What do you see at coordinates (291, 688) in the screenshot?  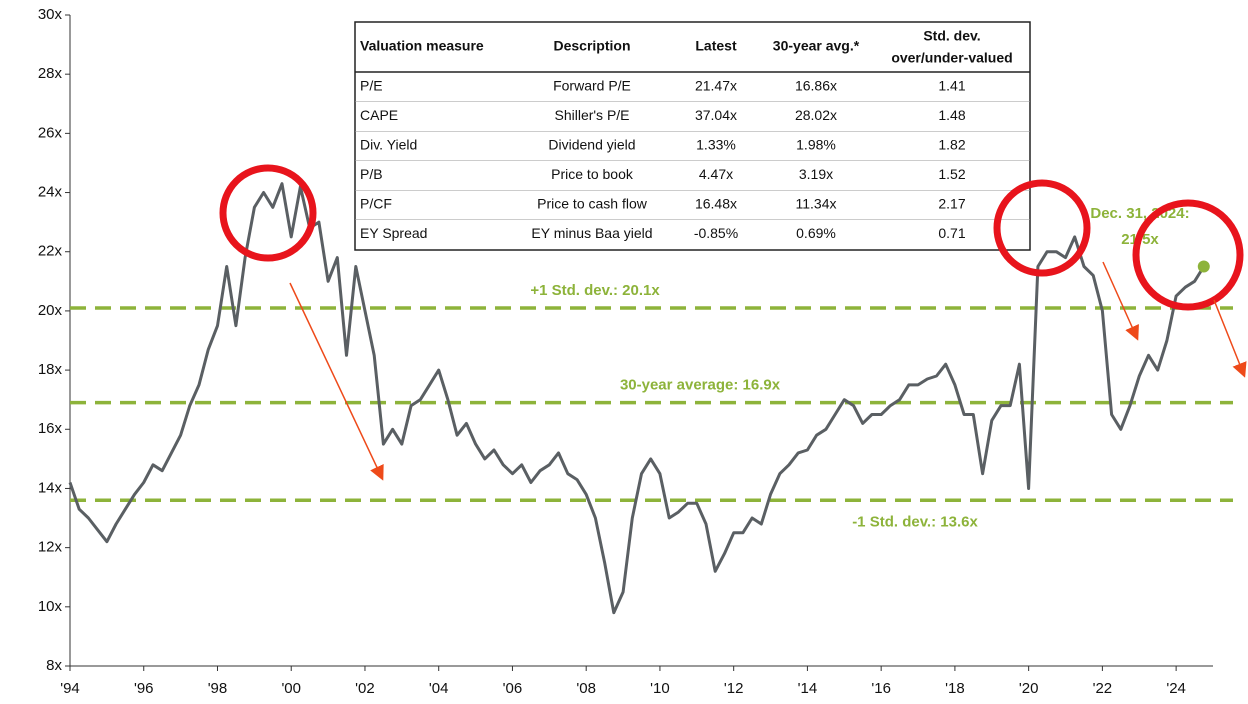 I see `x-tick-label: '00` at bounding box center [291, 688].